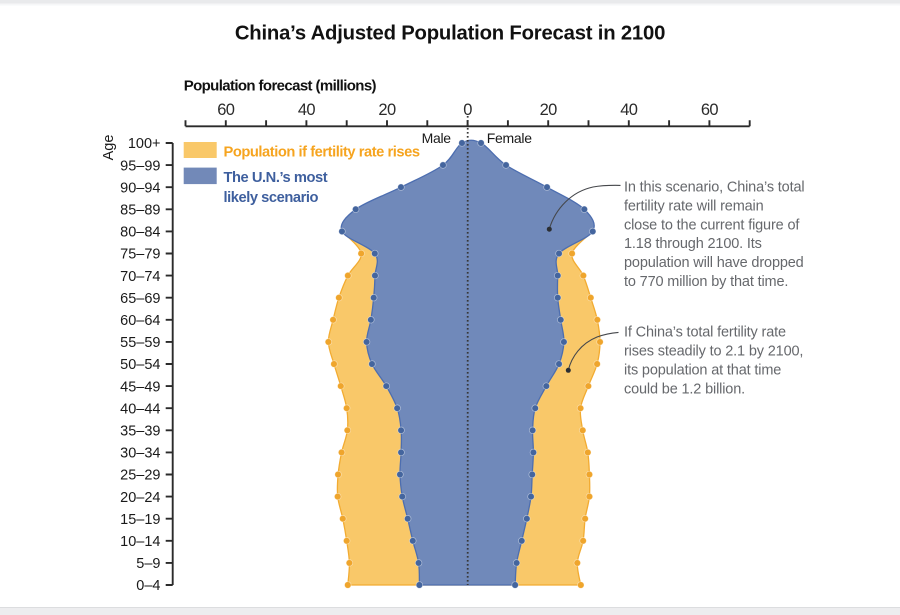  I want to click on svg-text: rises steadily to 2.1 by 2100,, so click(713, 352).